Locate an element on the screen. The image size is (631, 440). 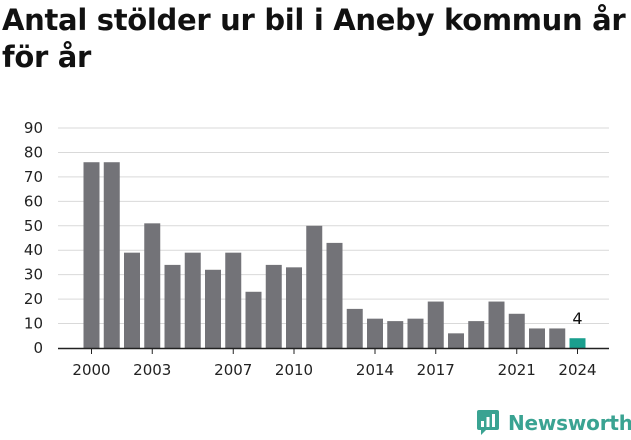
bar-2008 is located at coordinates (253, 319).